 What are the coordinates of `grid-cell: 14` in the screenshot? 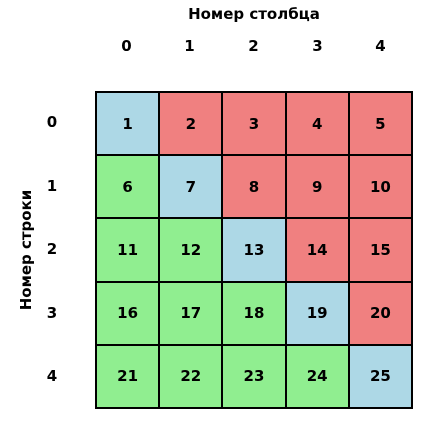 It's located at (317, 250).